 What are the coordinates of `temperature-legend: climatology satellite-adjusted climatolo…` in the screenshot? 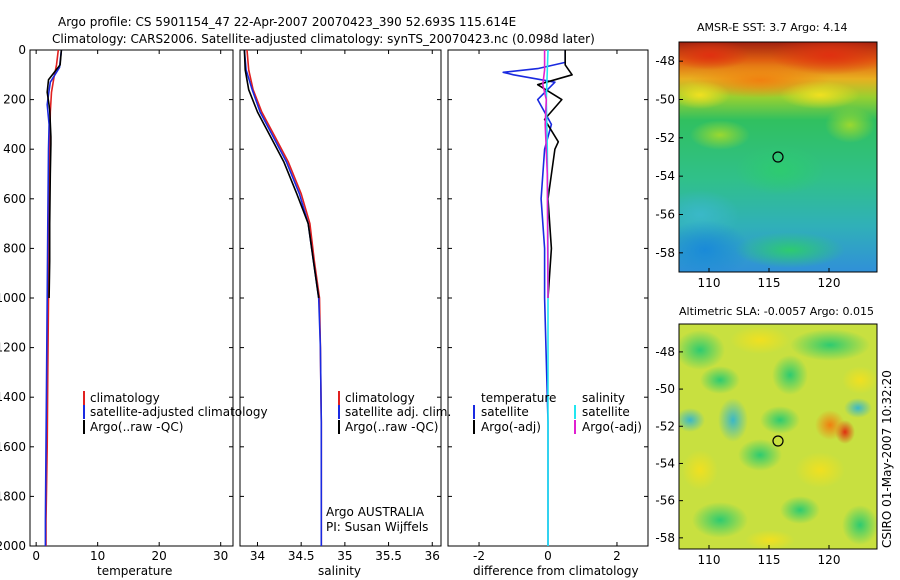 It's located at (175, 412).